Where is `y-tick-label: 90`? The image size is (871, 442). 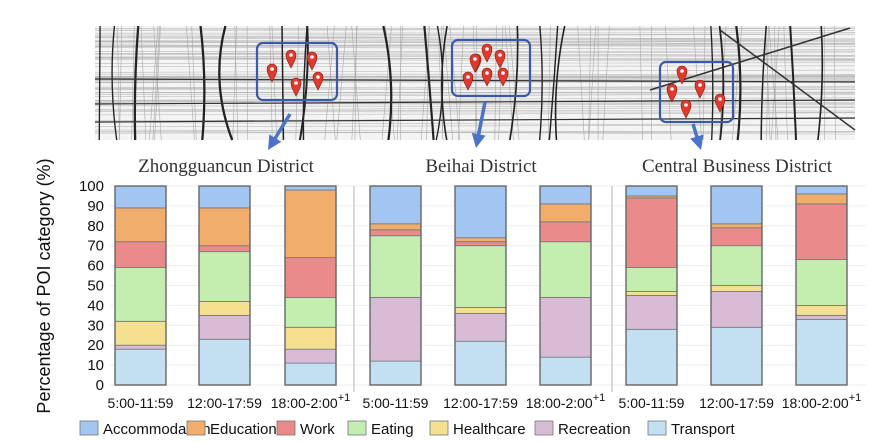
y-tick-label: 90 is located at coordinates (95, 206).